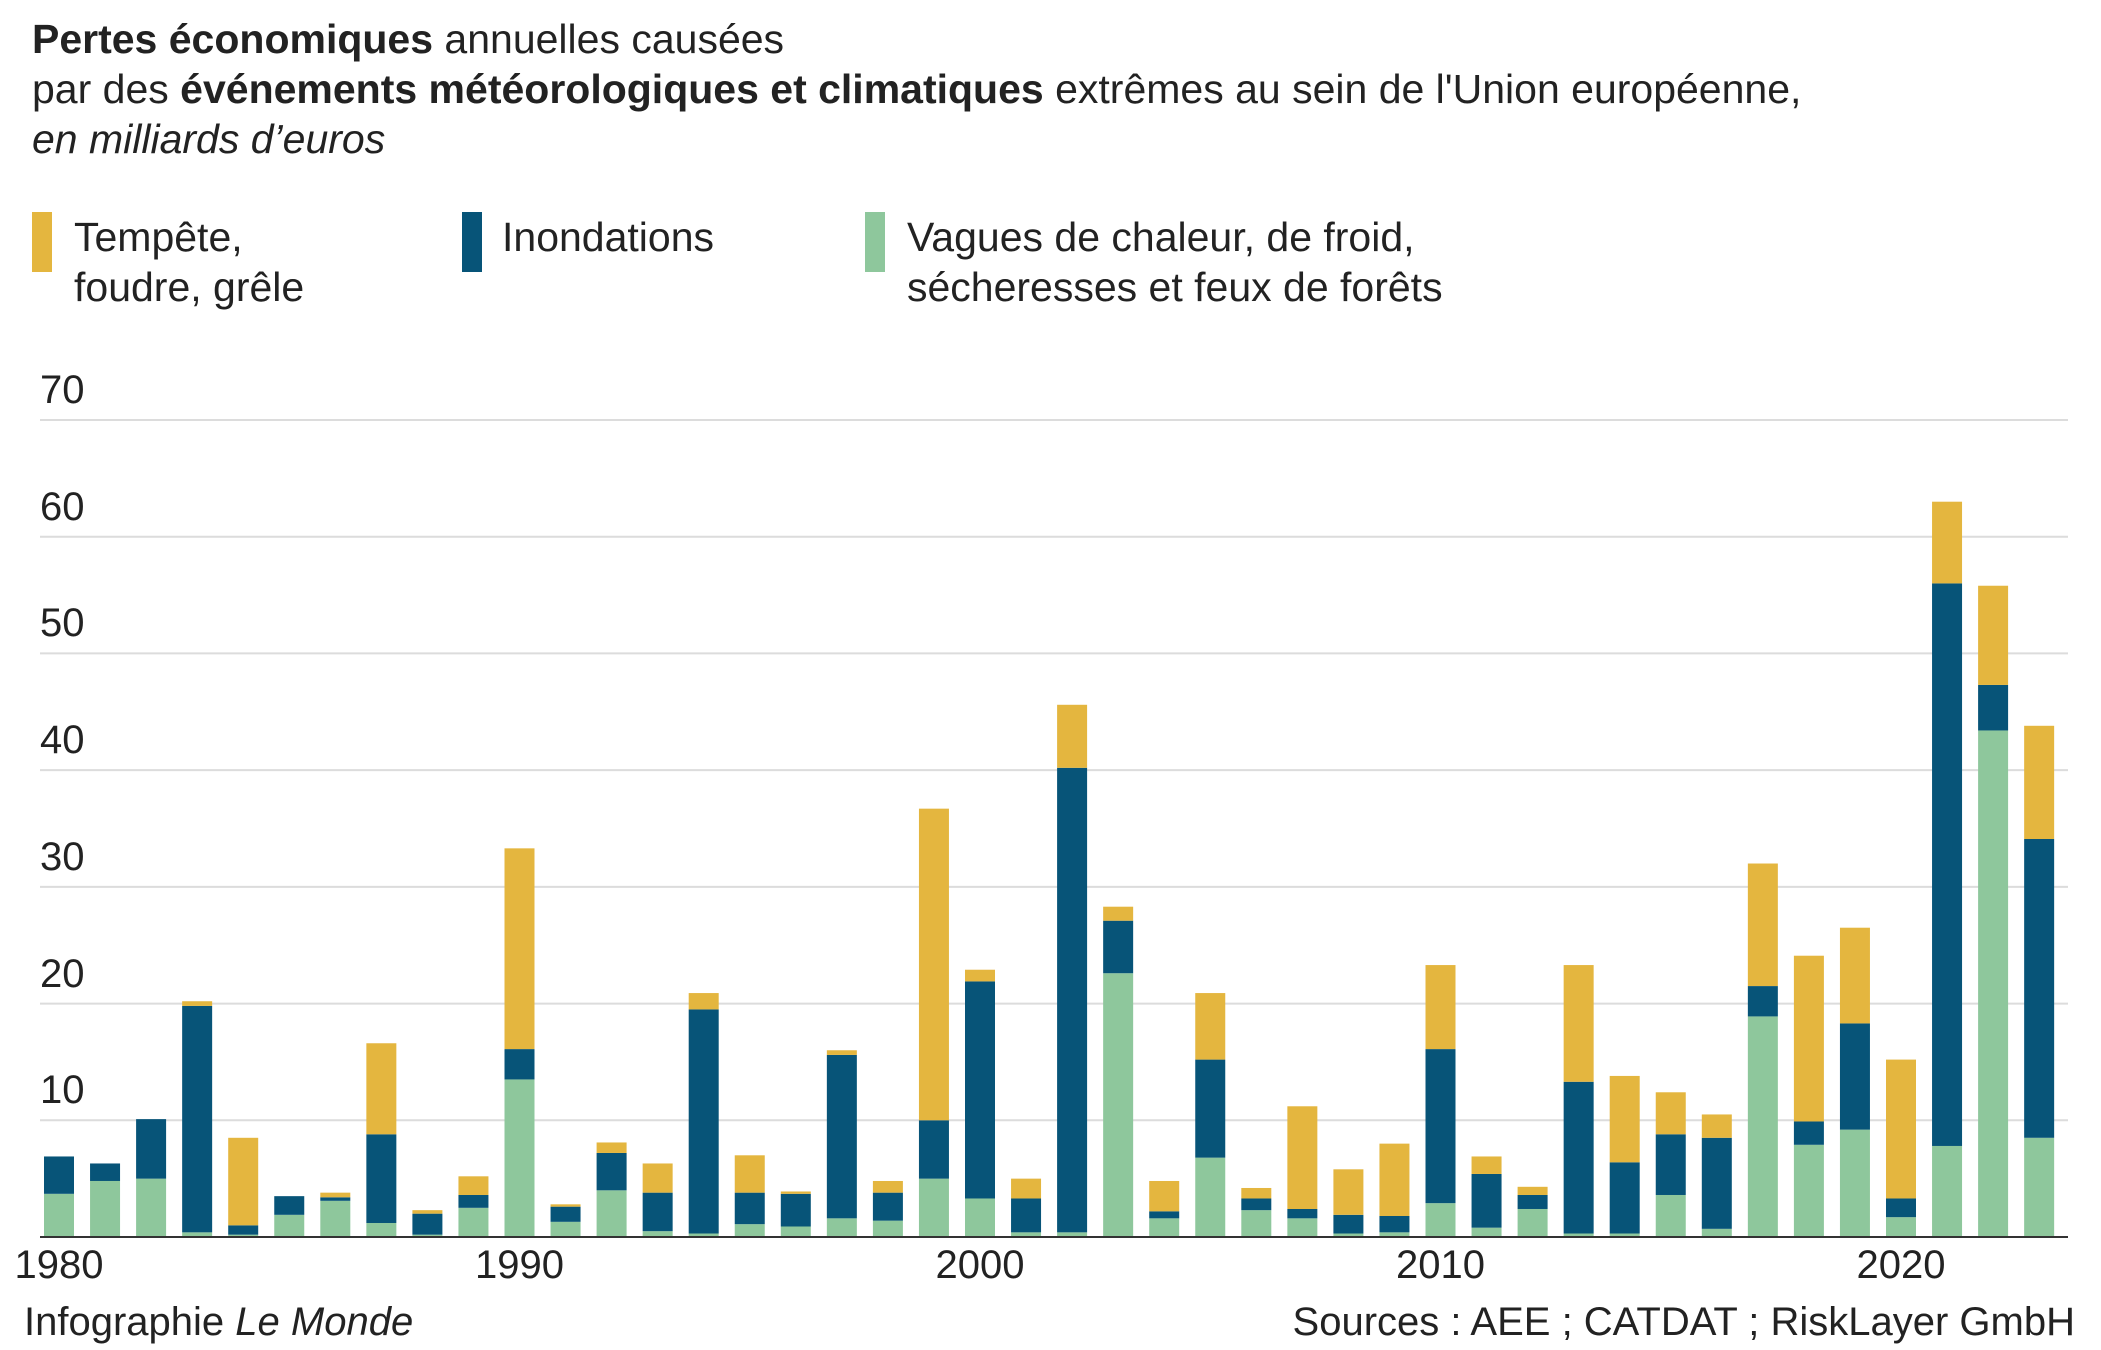 The height and width of the screenshot is (1350, 2101). Describe the element at coordinates (473, 1201) in the screenshot. I see `bar-flood-1989` at that location.